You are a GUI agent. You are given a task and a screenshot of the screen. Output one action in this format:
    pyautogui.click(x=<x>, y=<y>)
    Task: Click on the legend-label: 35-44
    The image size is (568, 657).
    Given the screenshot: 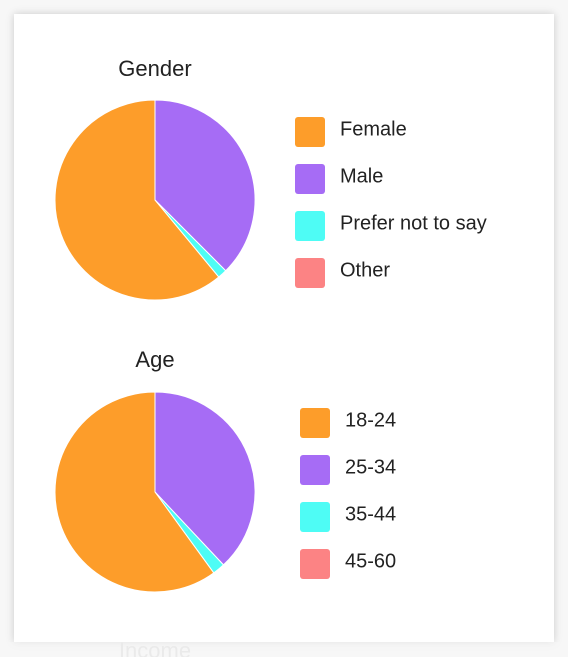 What is the action you would take?
    pyautogui.click(x=370, y=514)
    